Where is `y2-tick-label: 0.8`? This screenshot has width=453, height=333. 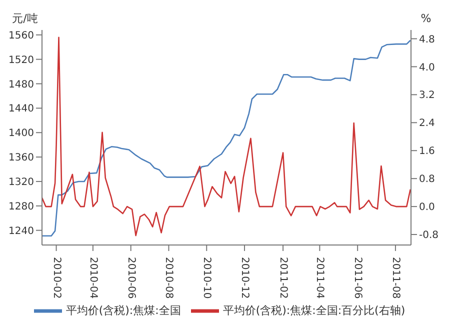
y2-tick-label: 0.8 is located at coordinates (427, 180).